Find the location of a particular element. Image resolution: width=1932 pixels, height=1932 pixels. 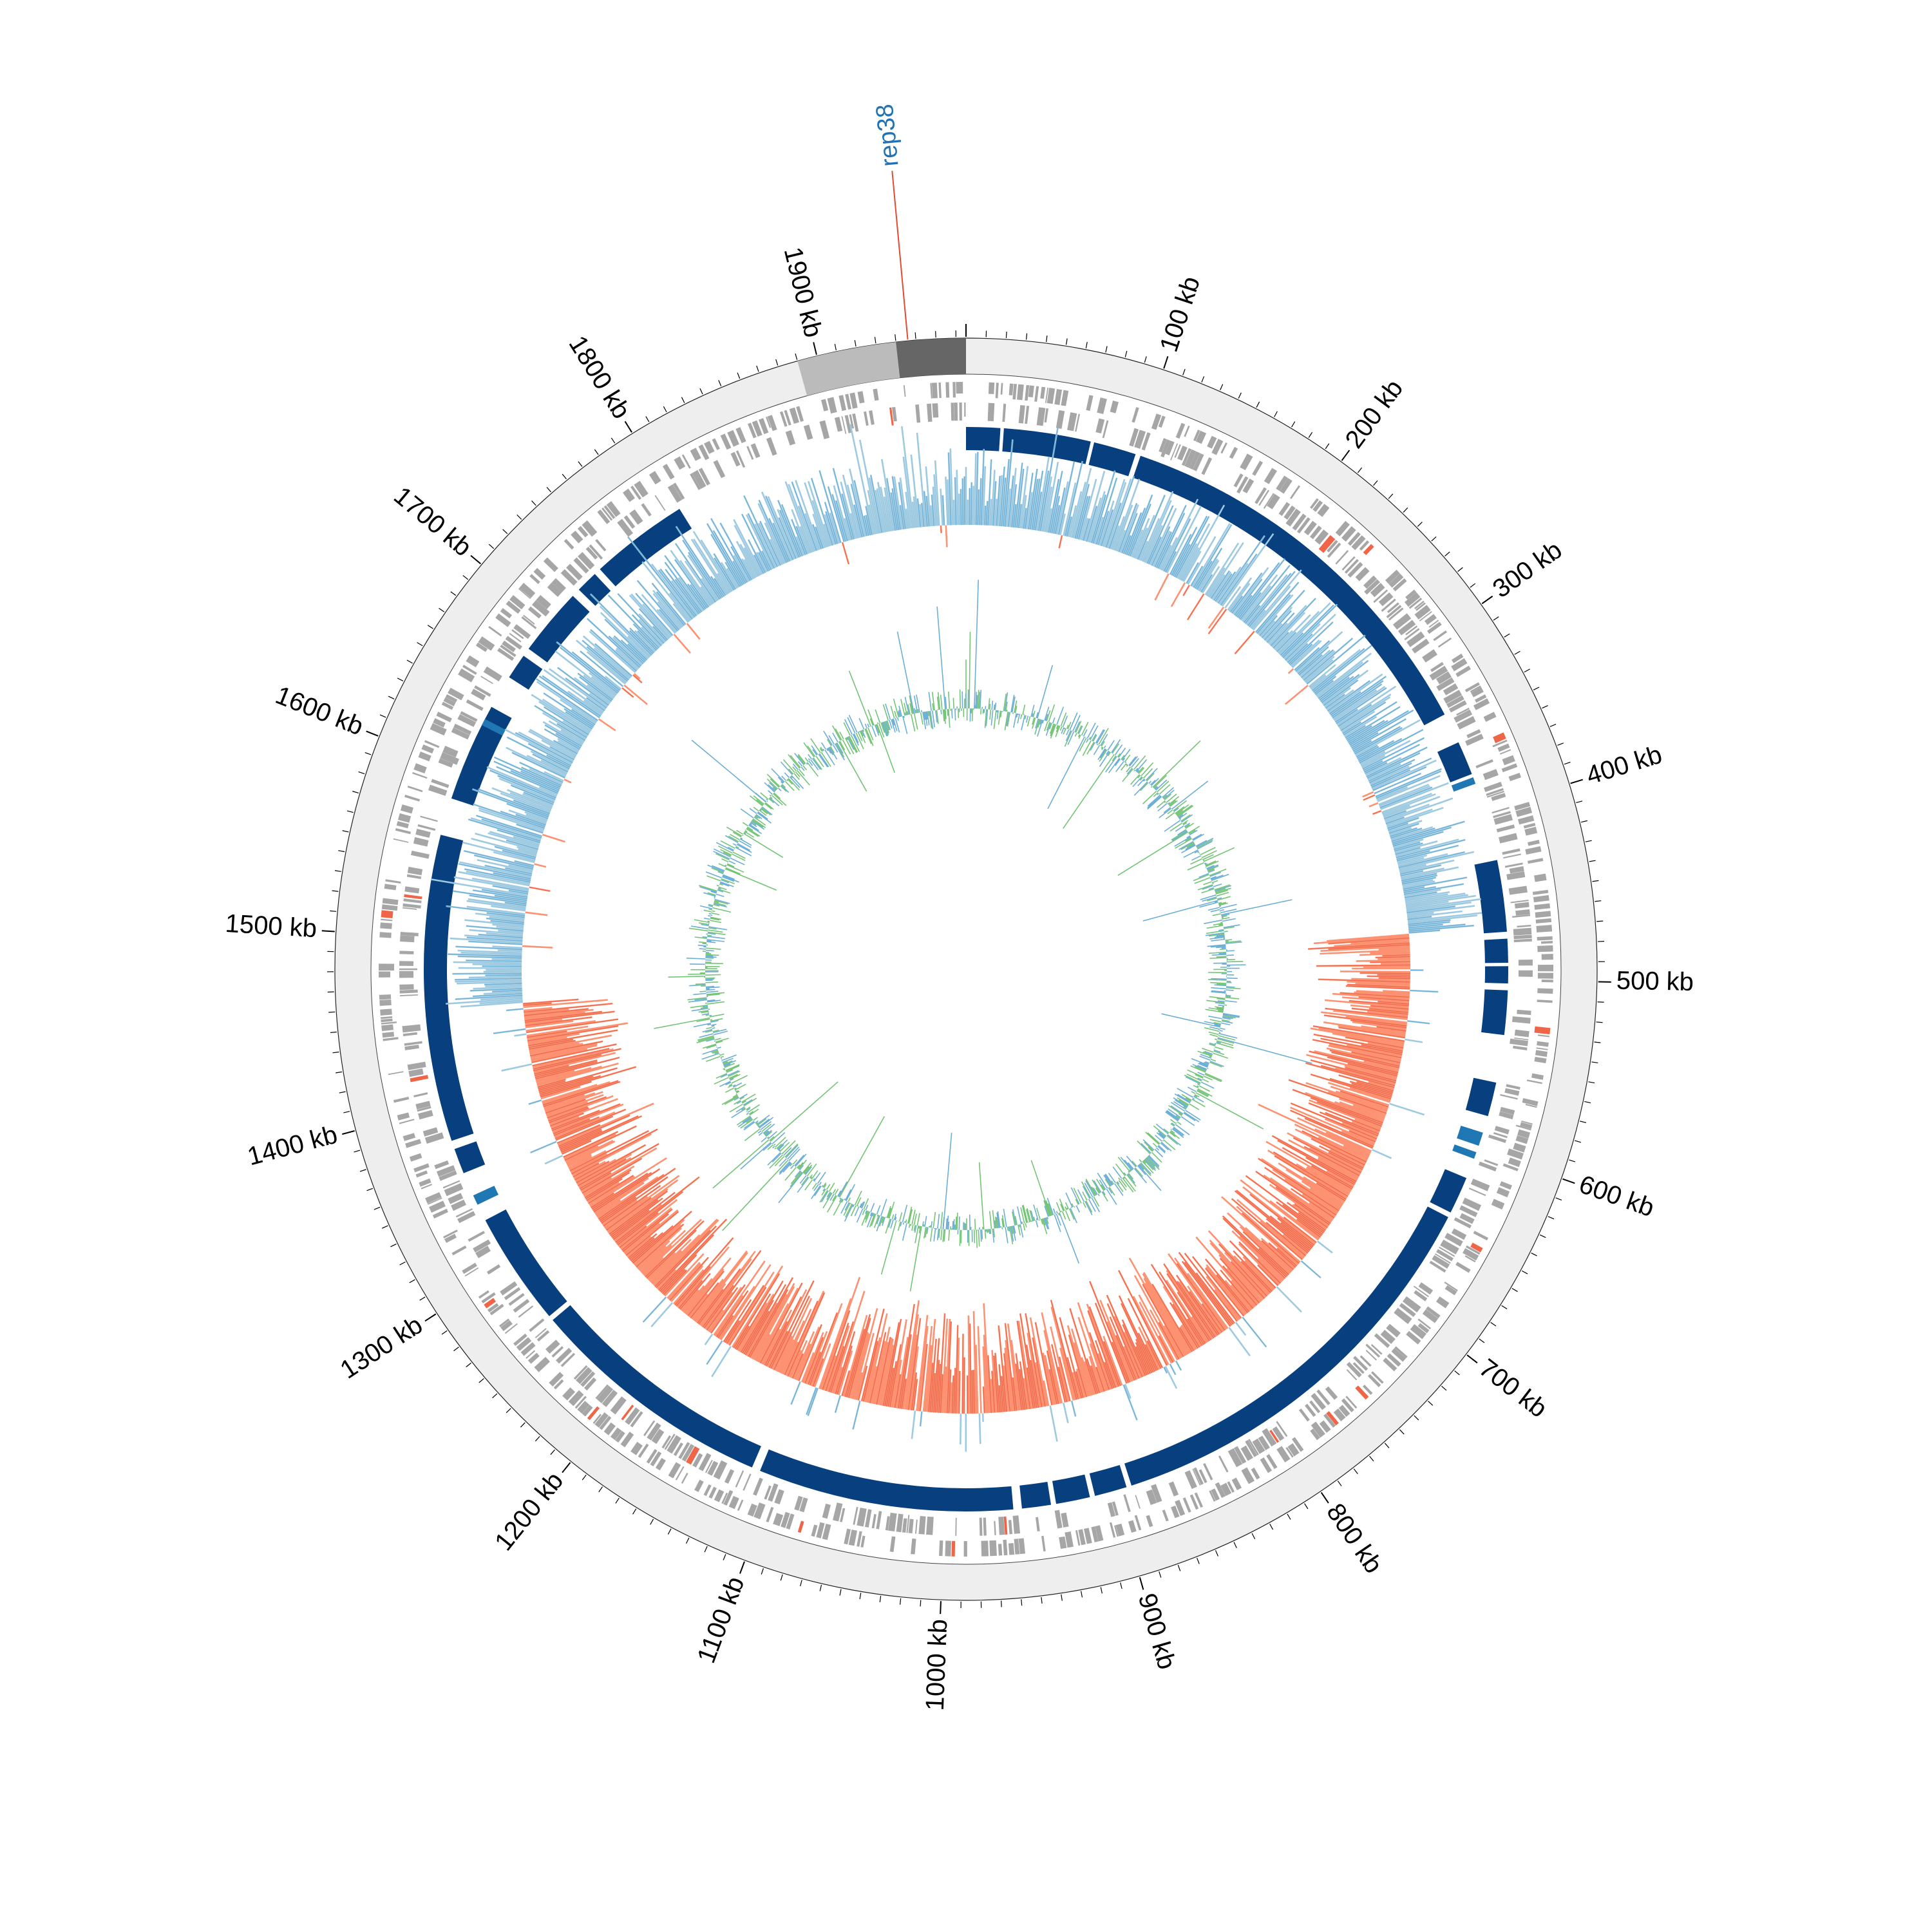

tick-label: 800 kb is located at coordinates (1354, 1539).